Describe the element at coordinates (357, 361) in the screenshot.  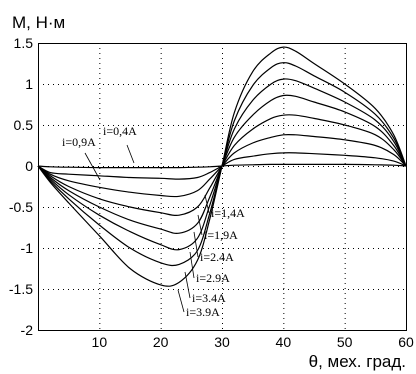
I see `x-axis-label: θ, мех. град.` at that location.